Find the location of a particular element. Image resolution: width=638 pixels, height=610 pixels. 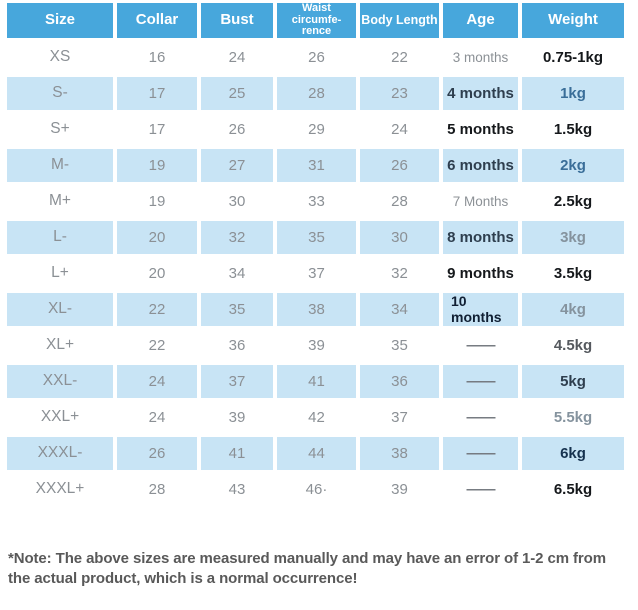

cell-waist: 41 is located at coordinates (316, 381).